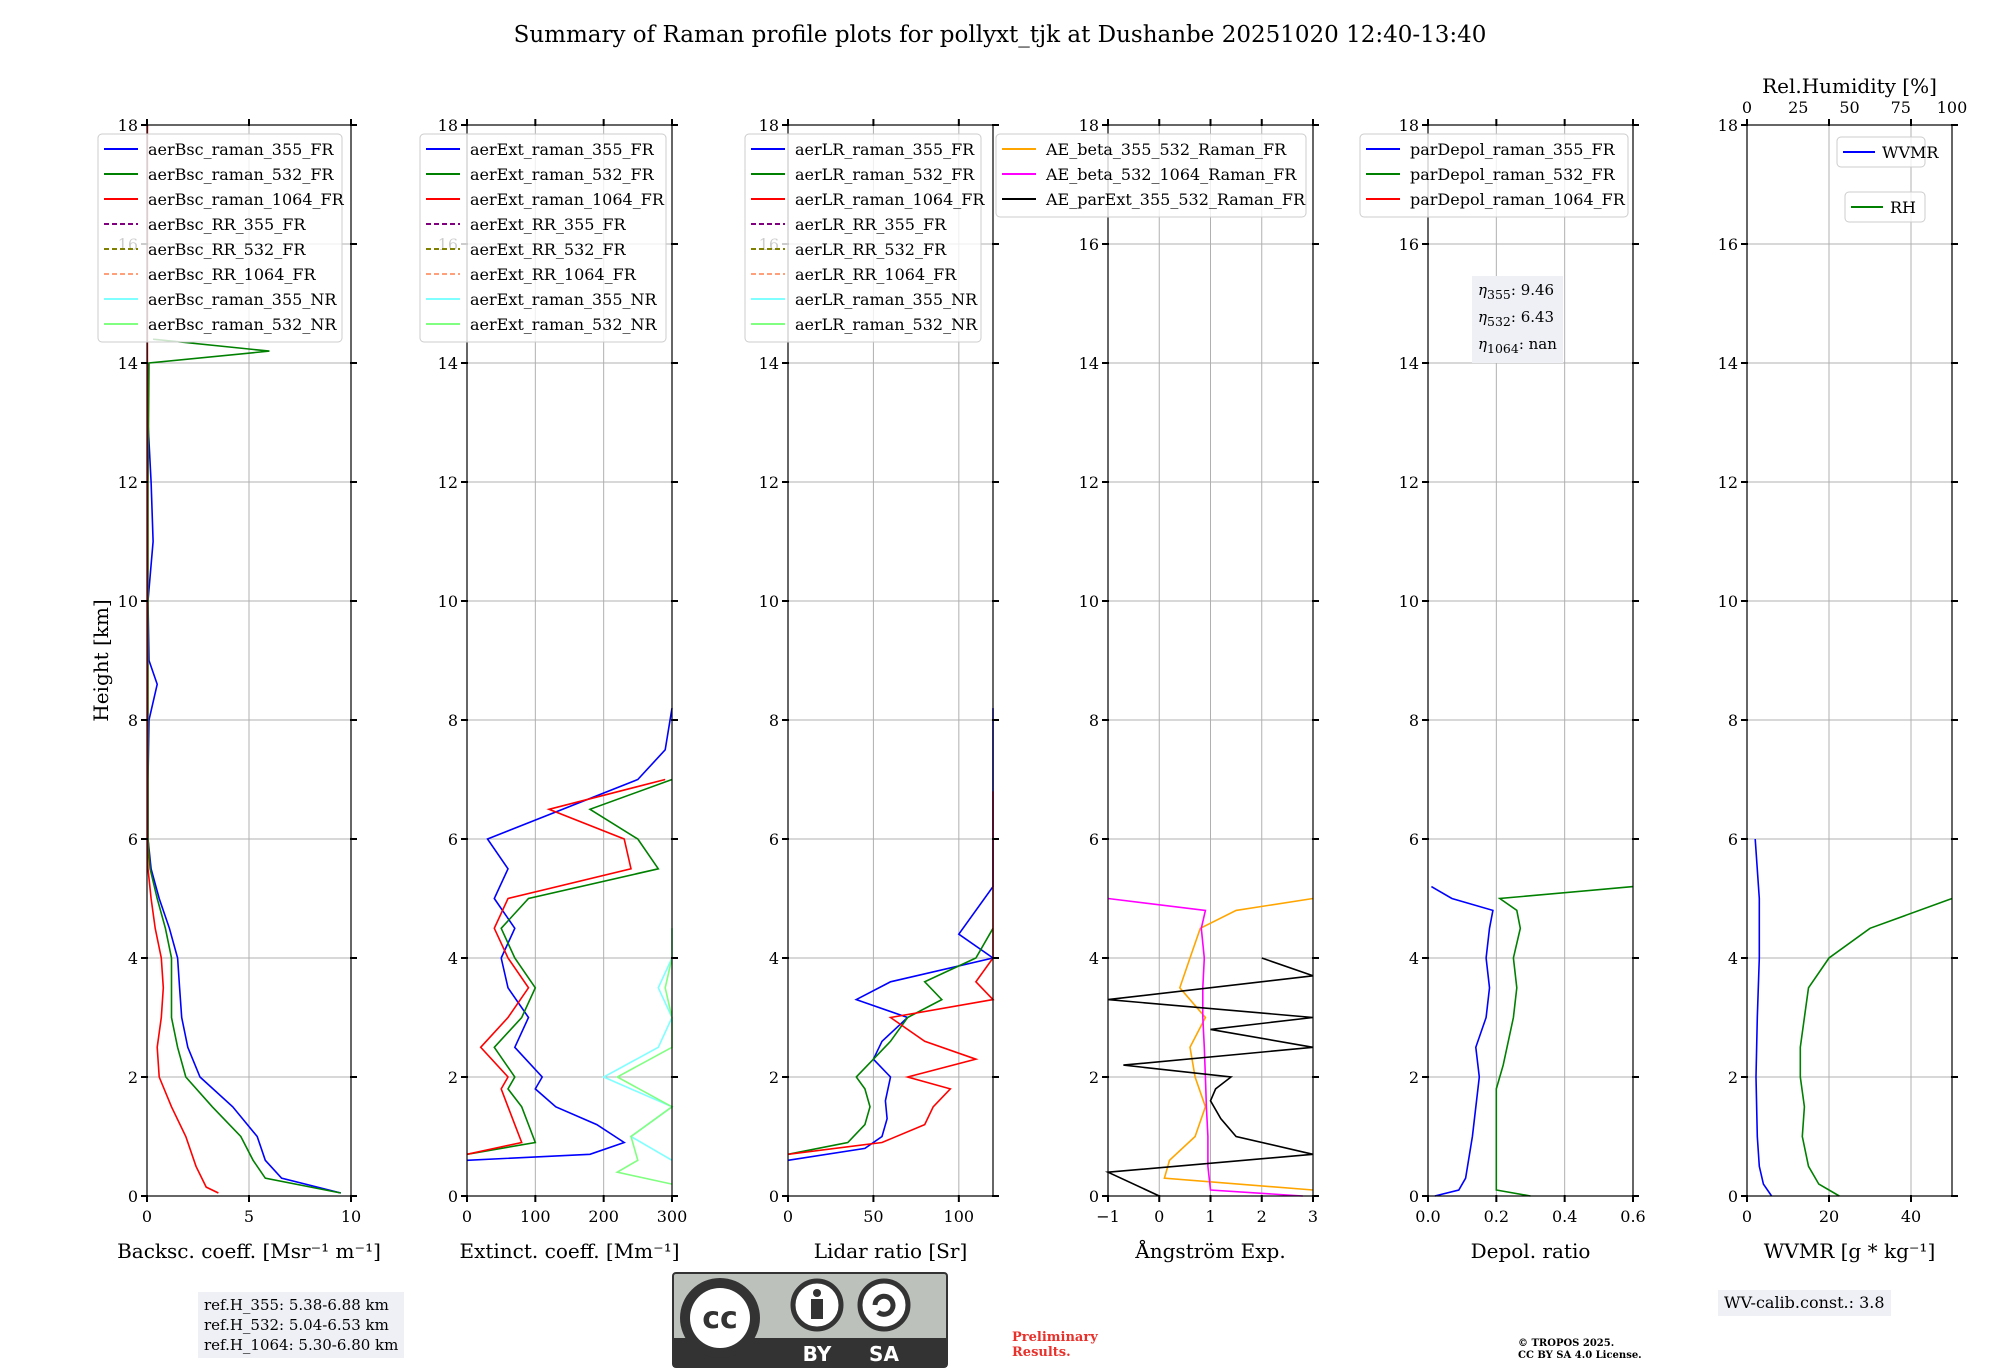 The height and width of the screenshot is (1372, 2000). Describe the element at coordinates (1903, 207) in the screenshot. I see `legend-label: RH` at that location.